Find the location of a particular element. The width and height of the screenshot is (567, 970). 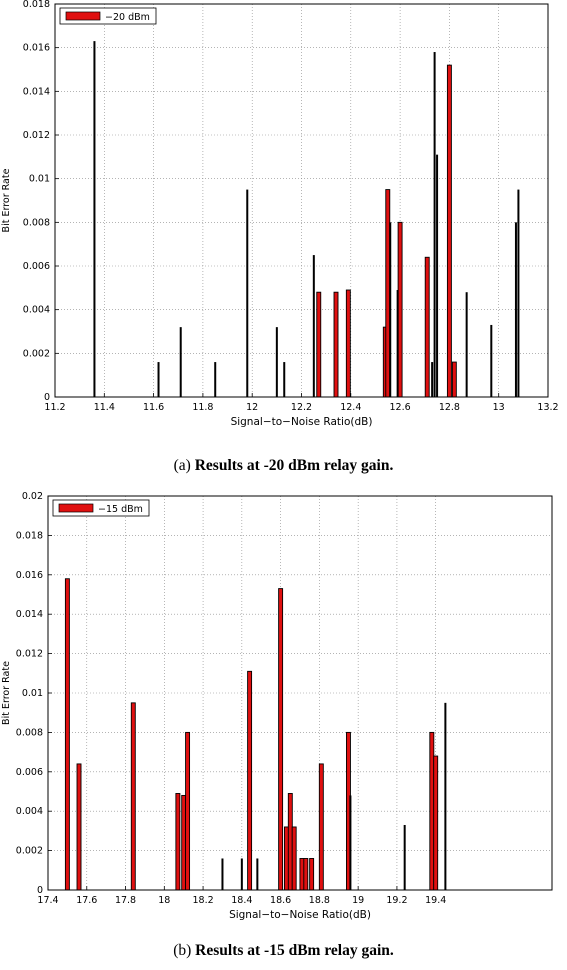

x-tick-label: 19.2 is located at coordinates (396, 900).